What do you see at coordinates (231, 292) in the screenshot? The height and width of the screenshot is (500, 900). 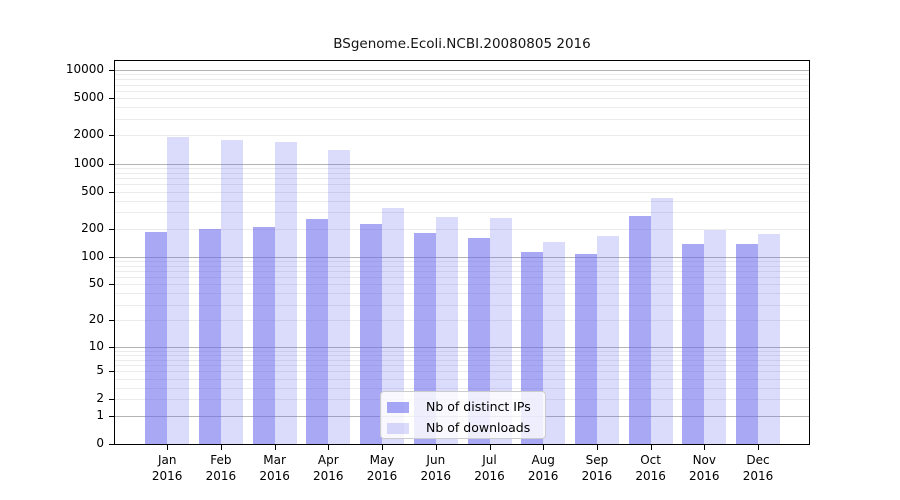 I see `bar-feb-downloads` at bounding box center [231, 292].